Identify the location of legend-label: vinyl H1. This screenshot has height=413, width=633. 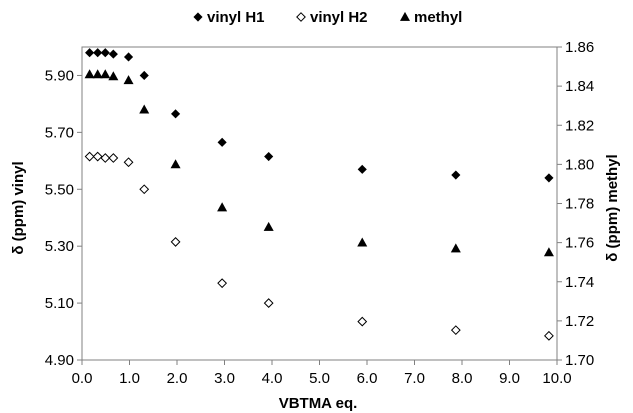
(236, 17).